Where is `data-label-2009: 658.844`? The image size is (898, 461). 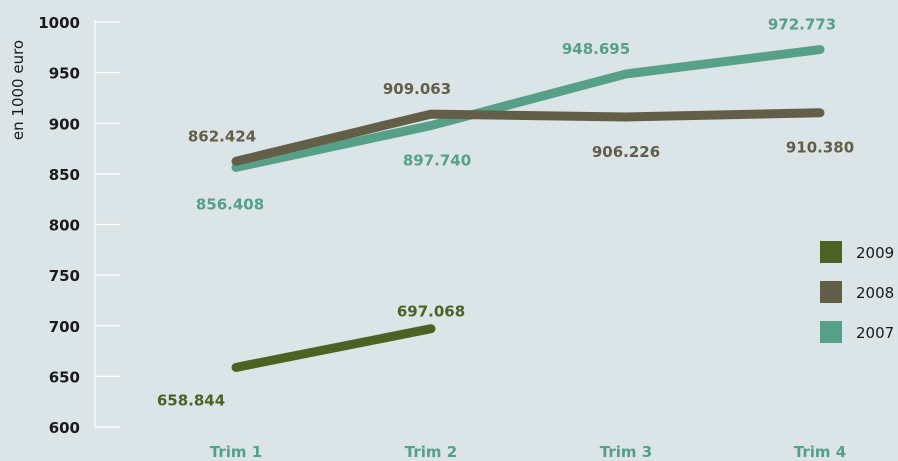
data-label-2009: 658.844 is located at coordinates (191, 400).